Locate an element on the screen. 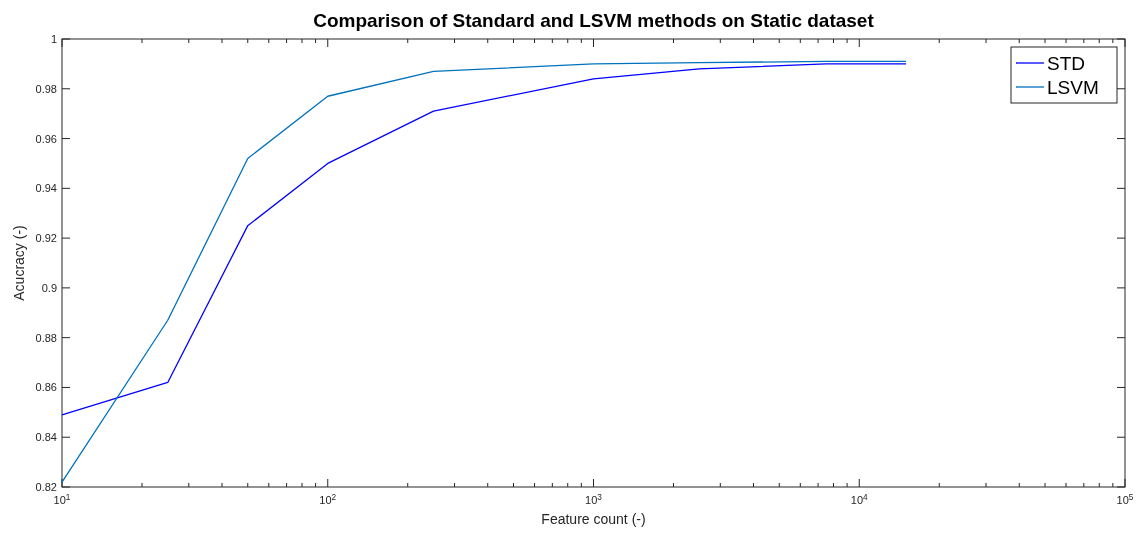 The image size is (1141, 533). x-tick-label: 10$^{3}$ is located at coordinates (594, 499).